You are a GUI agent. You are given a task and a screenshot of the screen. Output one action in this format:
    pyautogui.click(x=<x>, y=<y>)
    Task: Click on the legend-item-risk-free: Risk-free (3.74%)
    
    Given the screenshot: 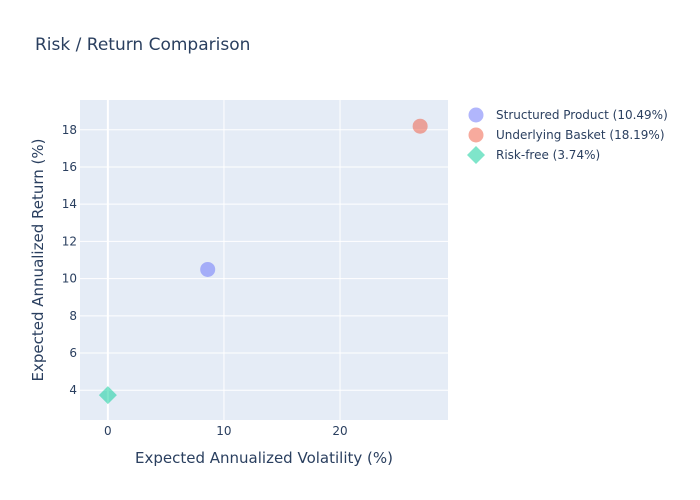 What is the action you would take?
    pyautogui.click(x=533, y=155)
    